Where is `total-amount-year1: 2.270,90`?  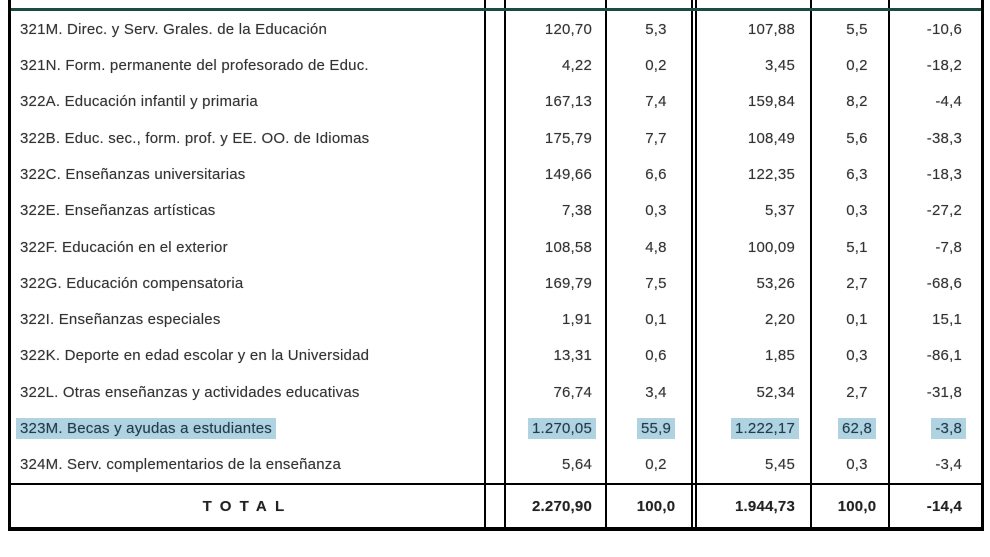 total-amount-year1: 2.270,90 is located at coordinates (554, 506).